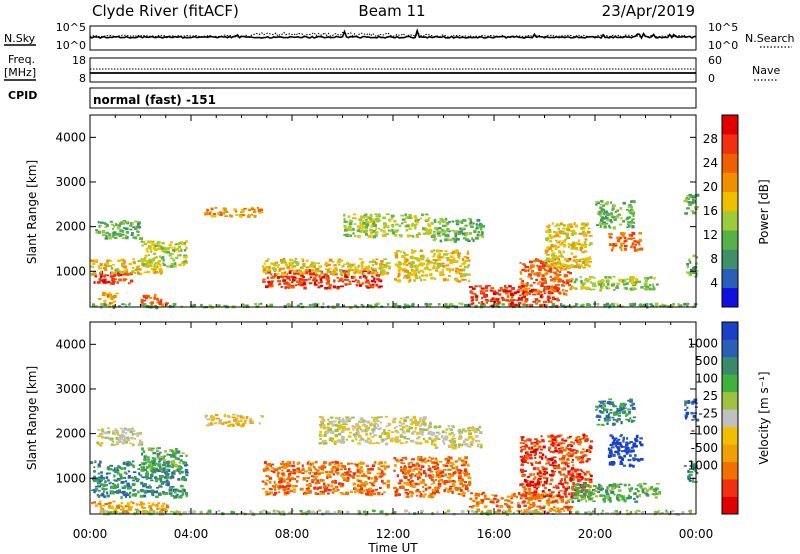 This screenshot has width=800, height=554. I want to click on nsearch-tick-bottom: 10^0, so click(723, 45).